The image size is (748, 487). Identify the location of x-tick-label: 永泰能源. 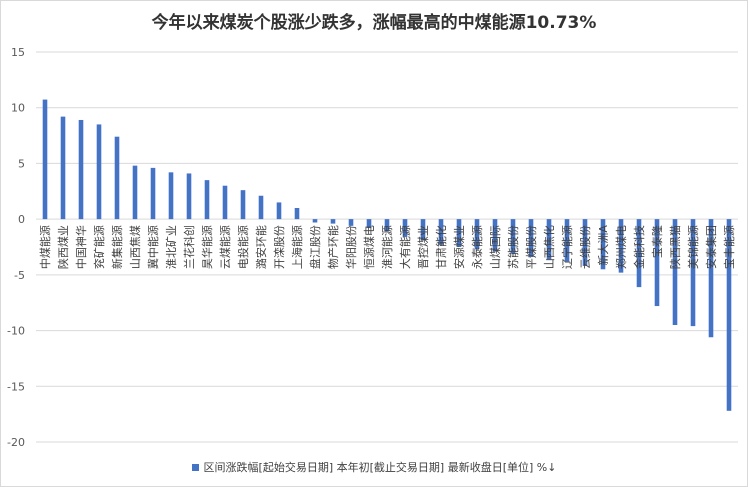
(477, 247).